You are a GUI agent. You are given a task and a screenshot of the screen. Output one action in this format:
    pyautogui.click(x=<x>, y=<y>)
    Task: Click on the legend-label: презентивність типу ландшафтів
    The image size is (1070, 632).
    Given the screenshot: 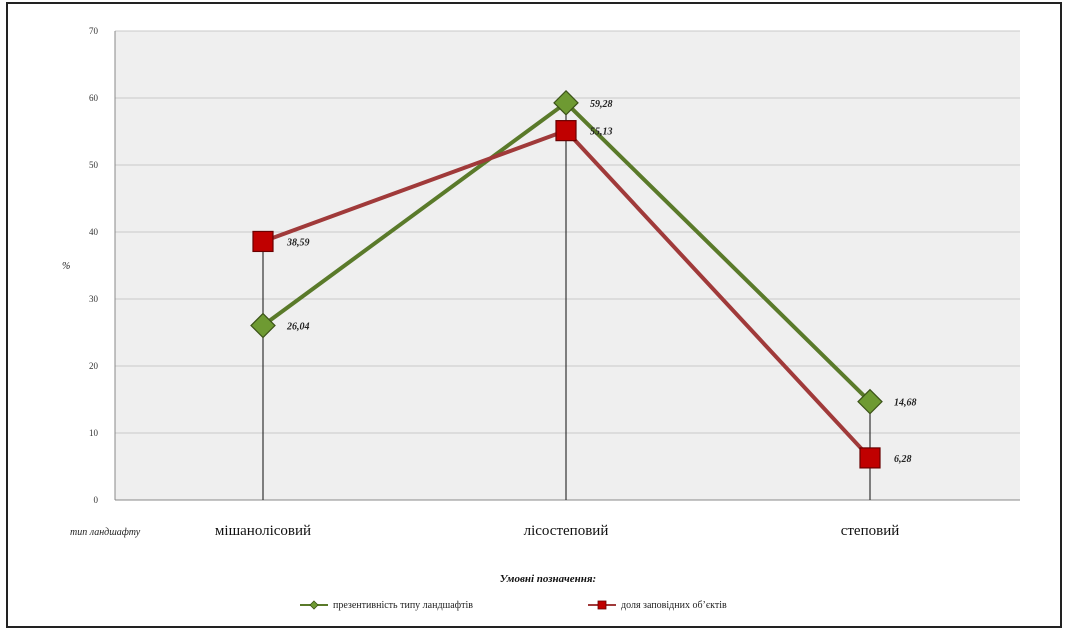 What is the action you would take?
    pyautogui.click(x=403, y=605)
    